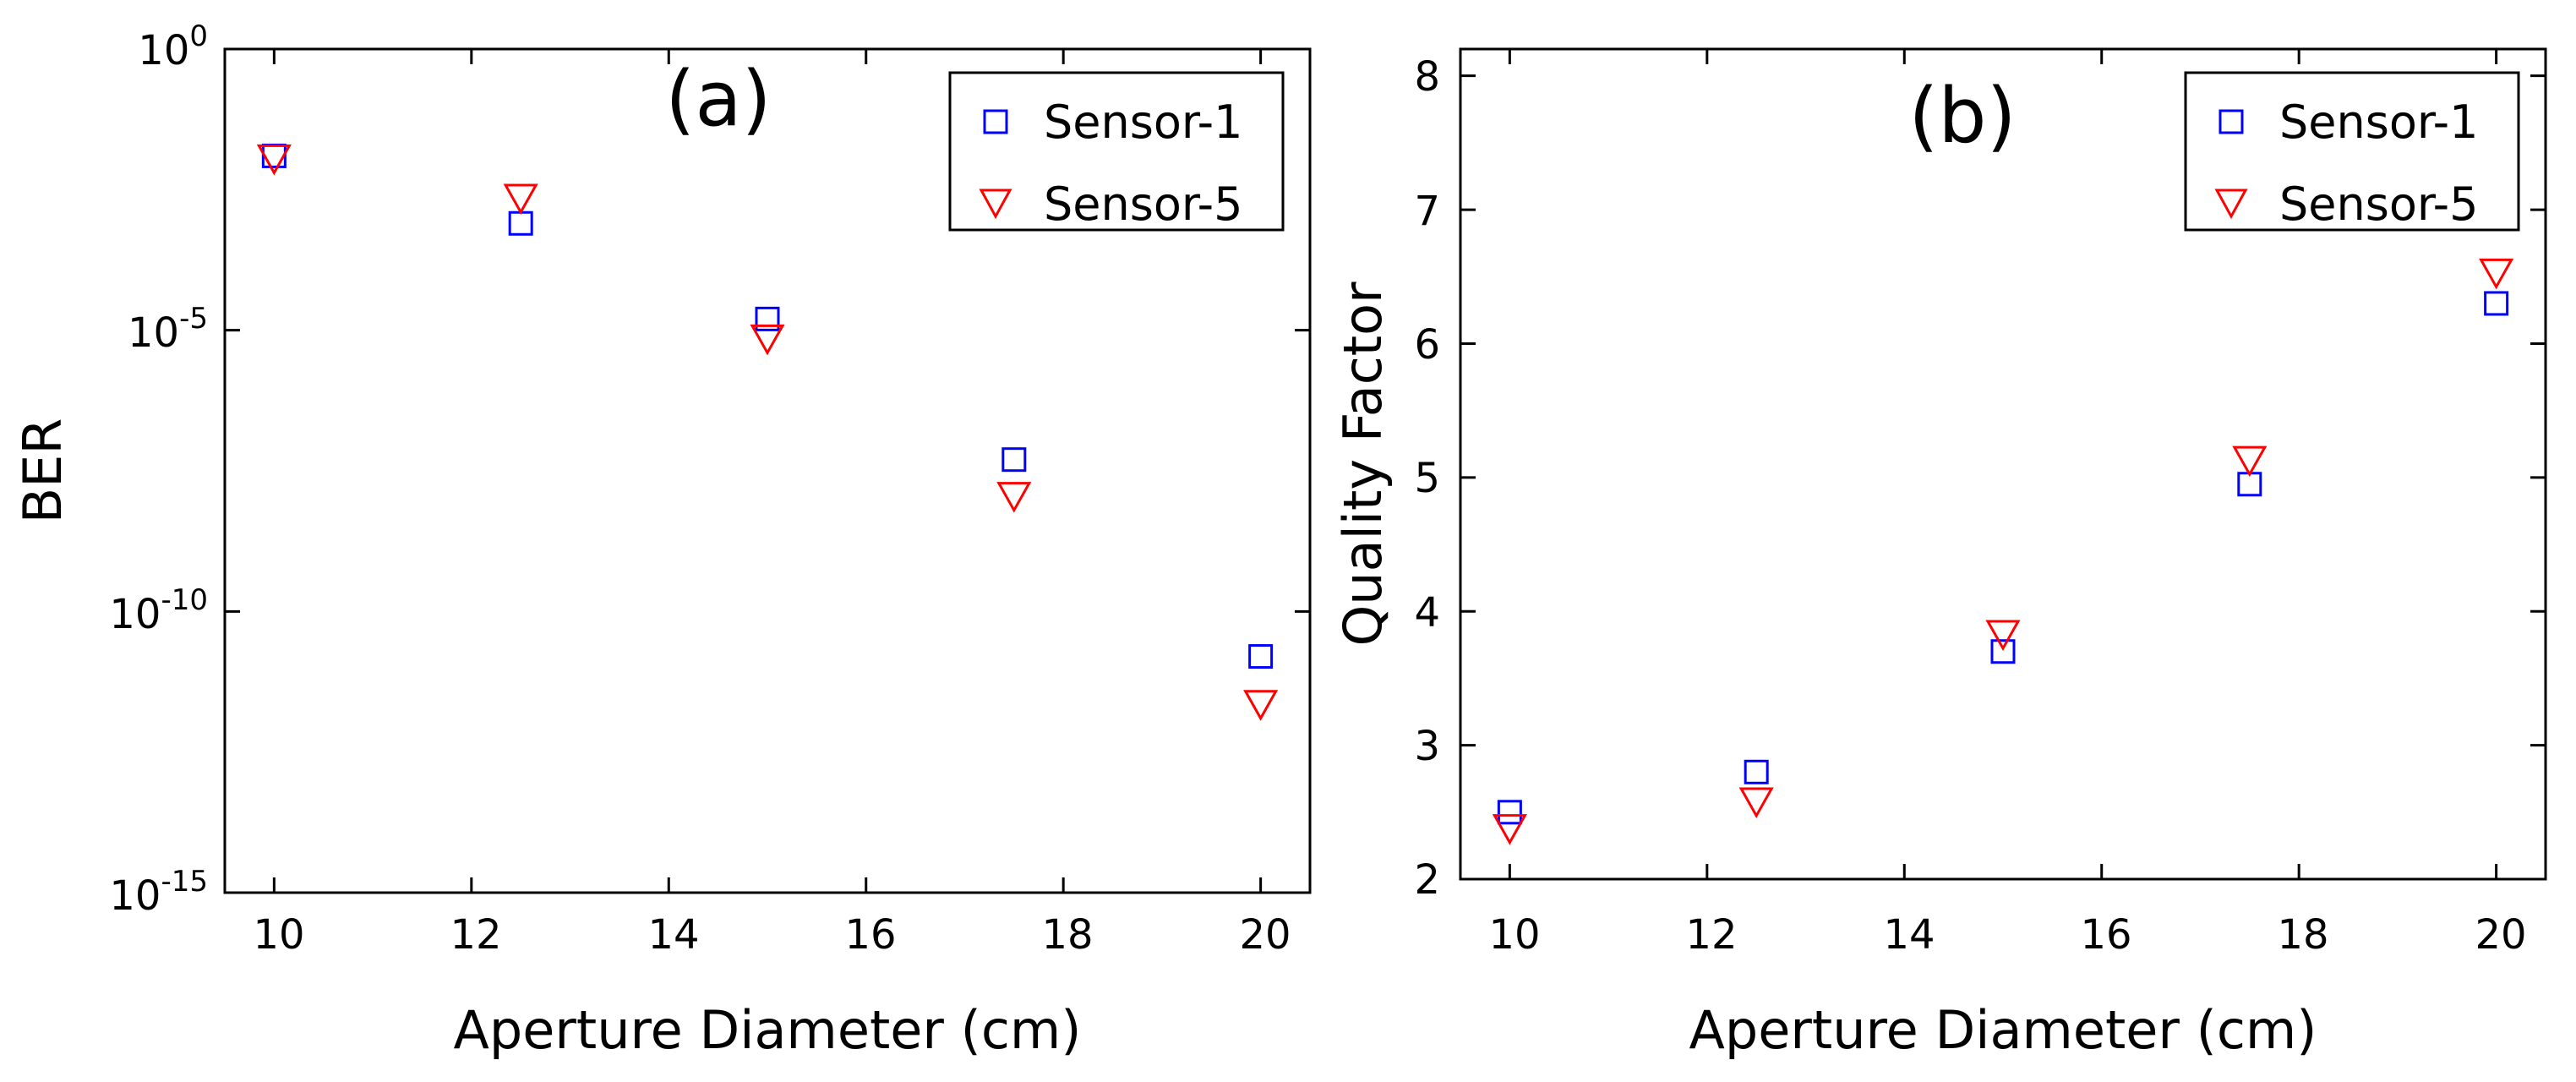 Image resolution: width=2576 pixels, height=1082 pixels. Describe the element at coordinates (1514, 935) in the screenshot. I see `panel-b-xtick-label: 10` at that location.